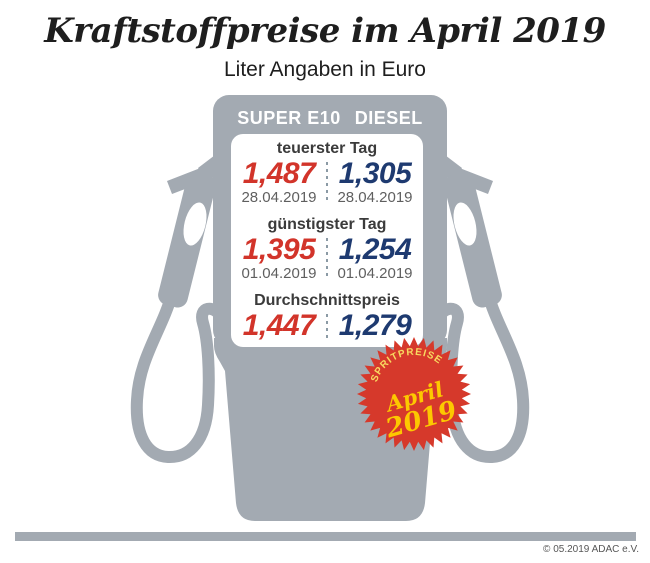  I want to click on diesel-cell: 1,279, so click(375, 325).